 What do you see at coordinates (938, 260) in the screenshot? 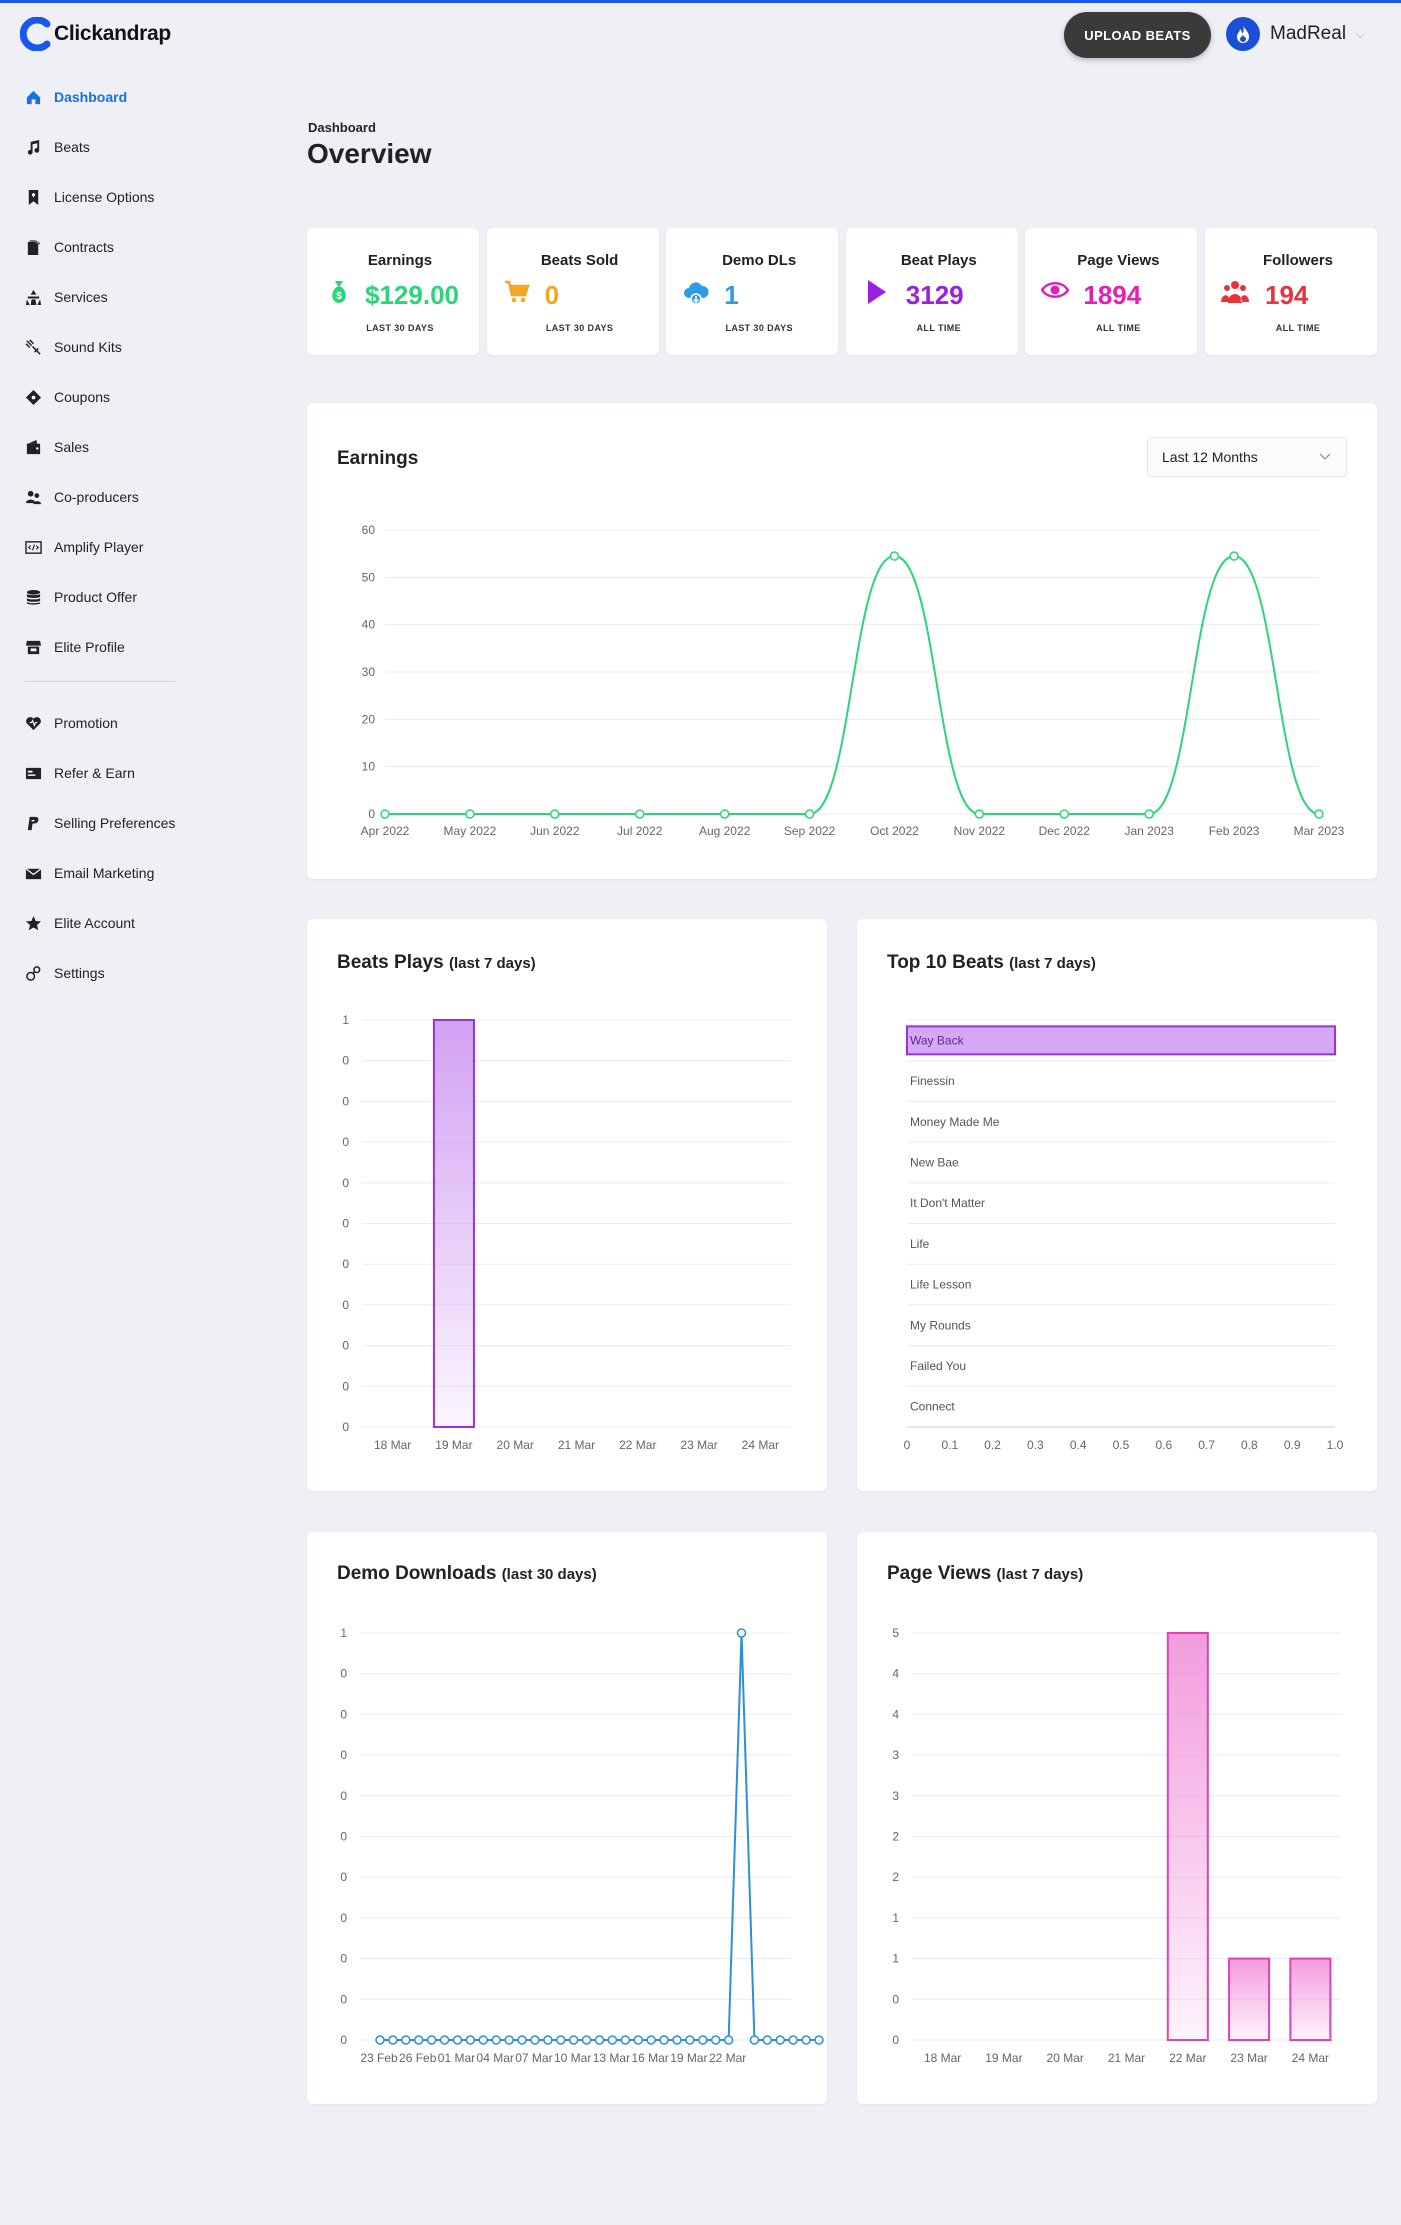
I see `stat-label: Beat Plays` at bounding box center [938, 260].